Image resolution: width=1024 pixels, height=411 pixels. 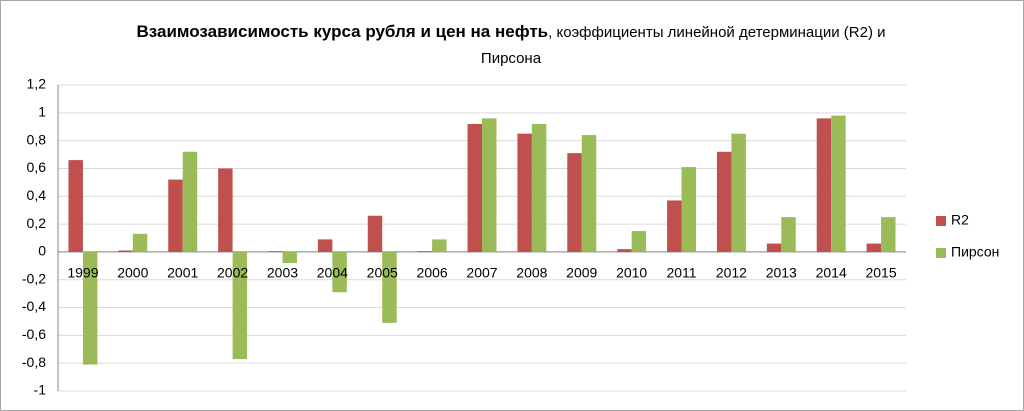 What do you see at coordinates (34, 362) in the screenshot?
I see `y-tick-label: -0,8` at bounding box center [34, 362].